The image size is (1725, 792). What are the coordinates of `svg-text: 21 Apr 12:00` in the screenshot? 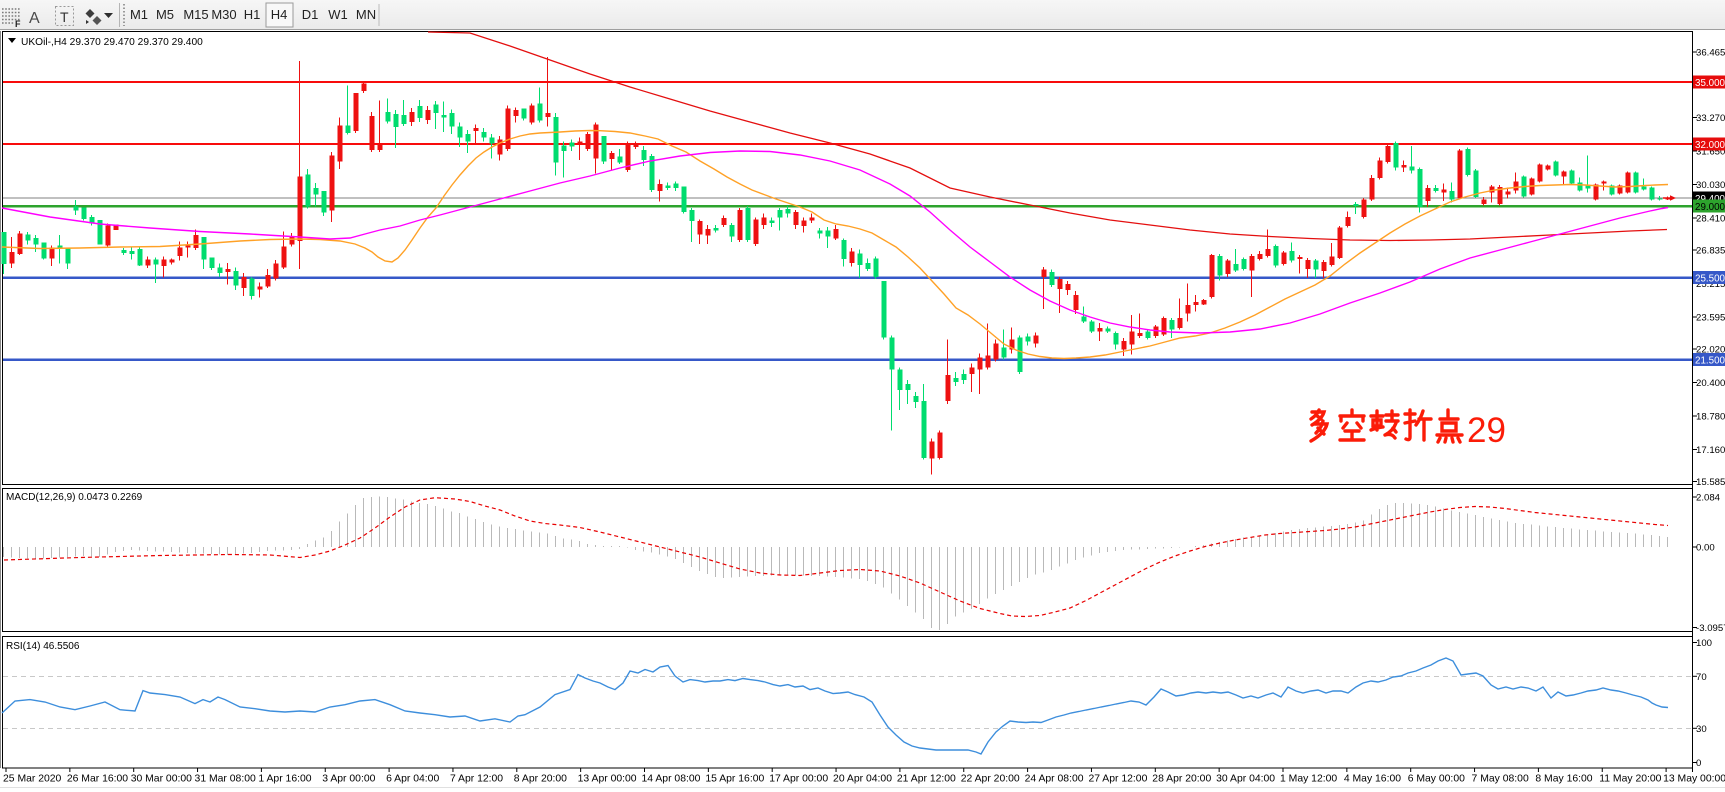 It's located at (926, 779).